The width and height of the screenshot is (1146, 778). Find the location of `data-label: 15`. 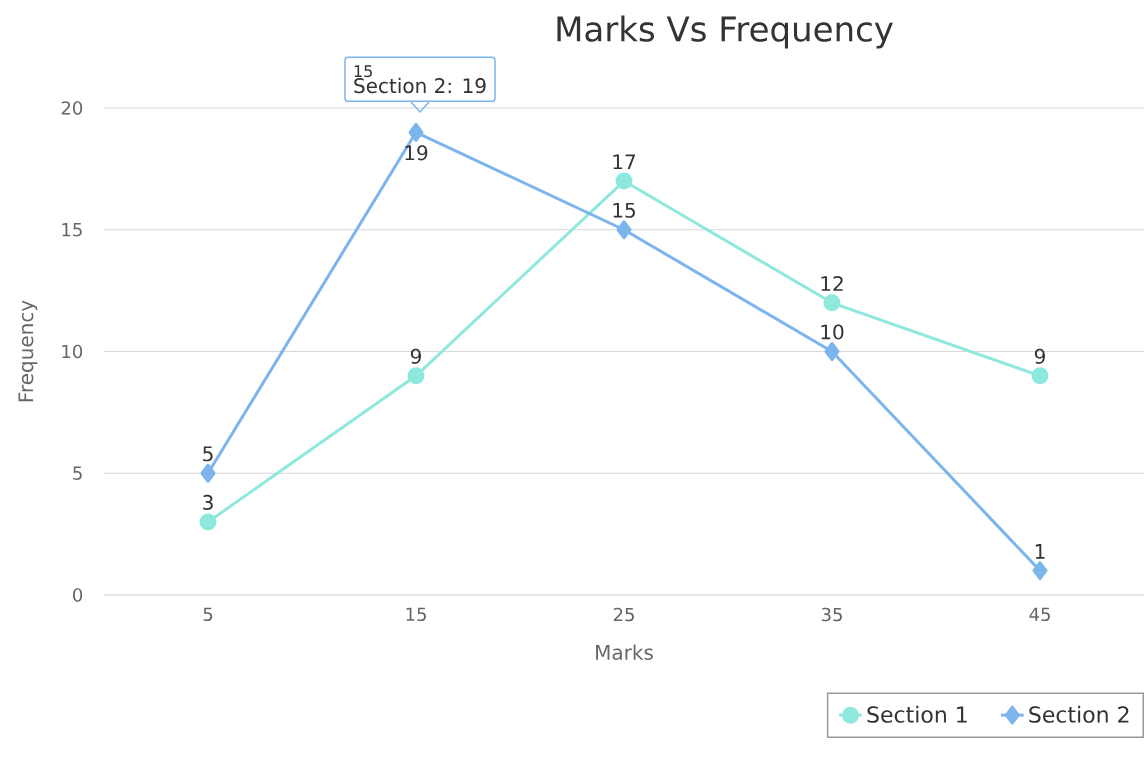

data-label: 15 is located at coordinates (624, 210).